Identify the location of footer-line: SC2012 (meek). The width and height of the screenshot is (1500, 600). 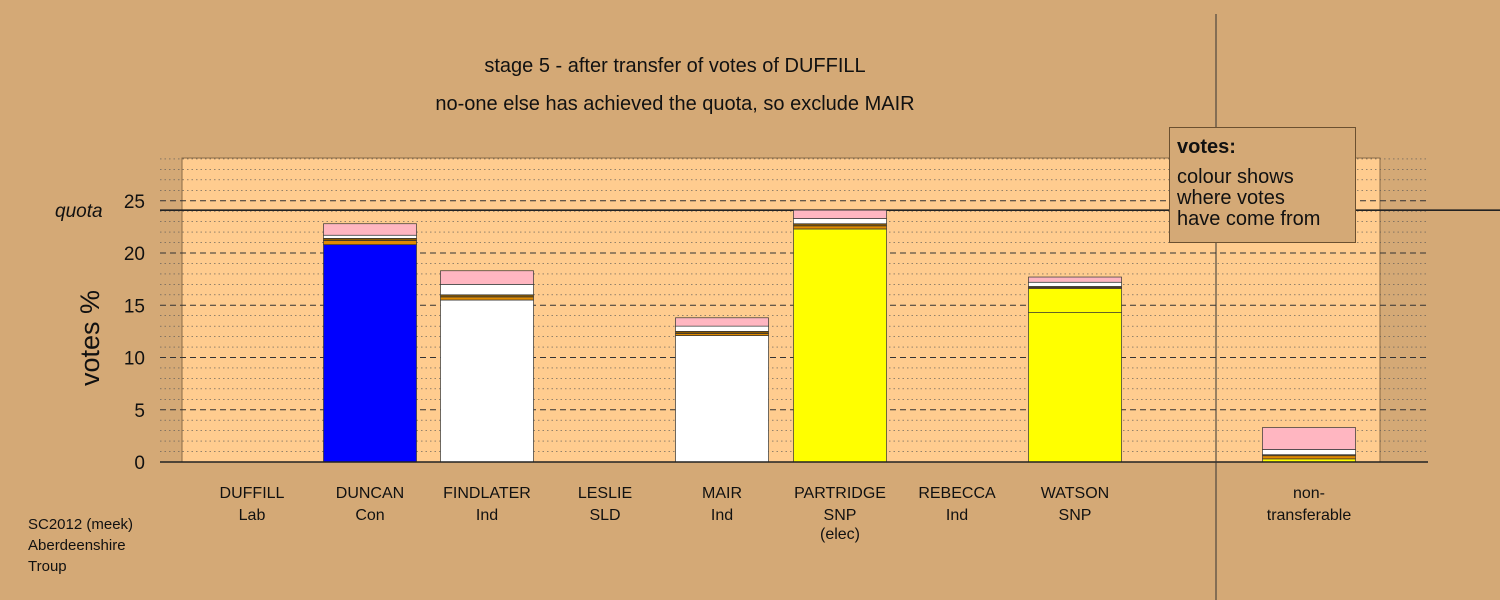
(81, 524).